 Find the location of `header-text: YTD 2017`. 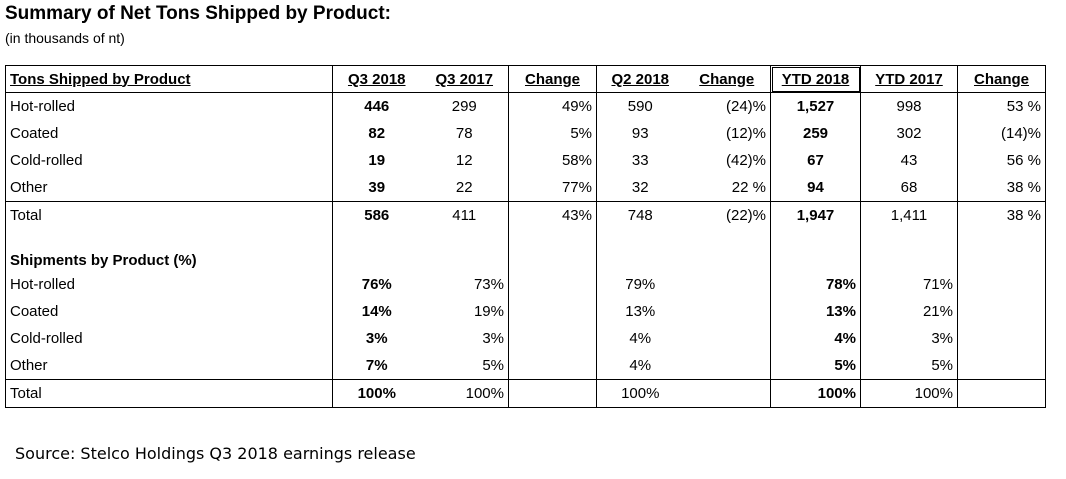

header-text: YTD 2017 is located at coordinates (909, 79).